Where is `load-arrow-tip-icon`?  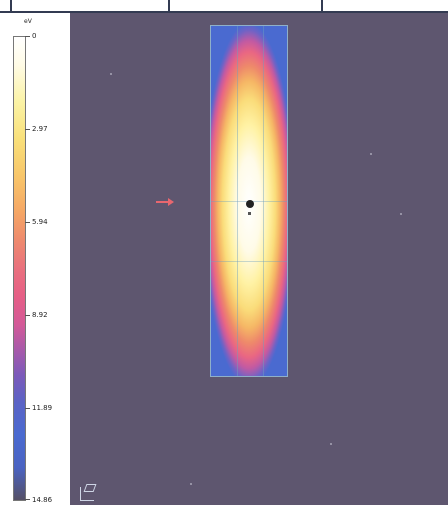 load-arrow-tip-icon is located at coordinates (171, 202).